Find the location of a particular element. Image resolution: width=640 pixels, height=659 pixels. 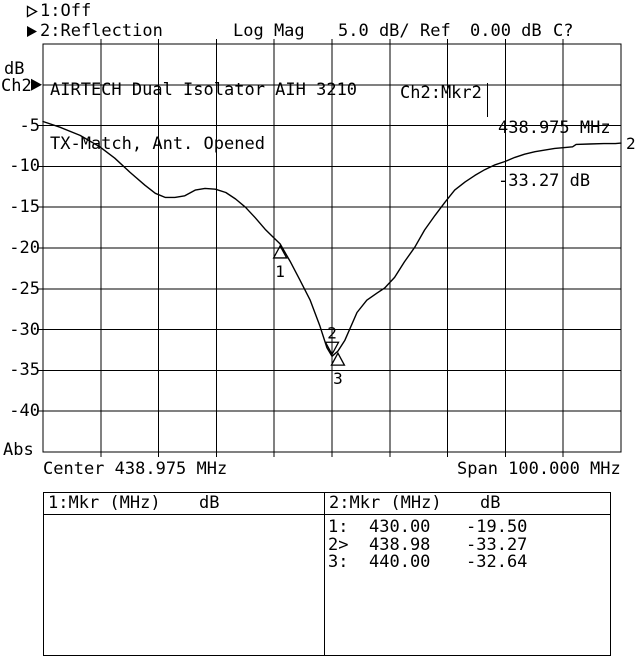

y-tick-label: -15 is located at coordinates (24, 207).